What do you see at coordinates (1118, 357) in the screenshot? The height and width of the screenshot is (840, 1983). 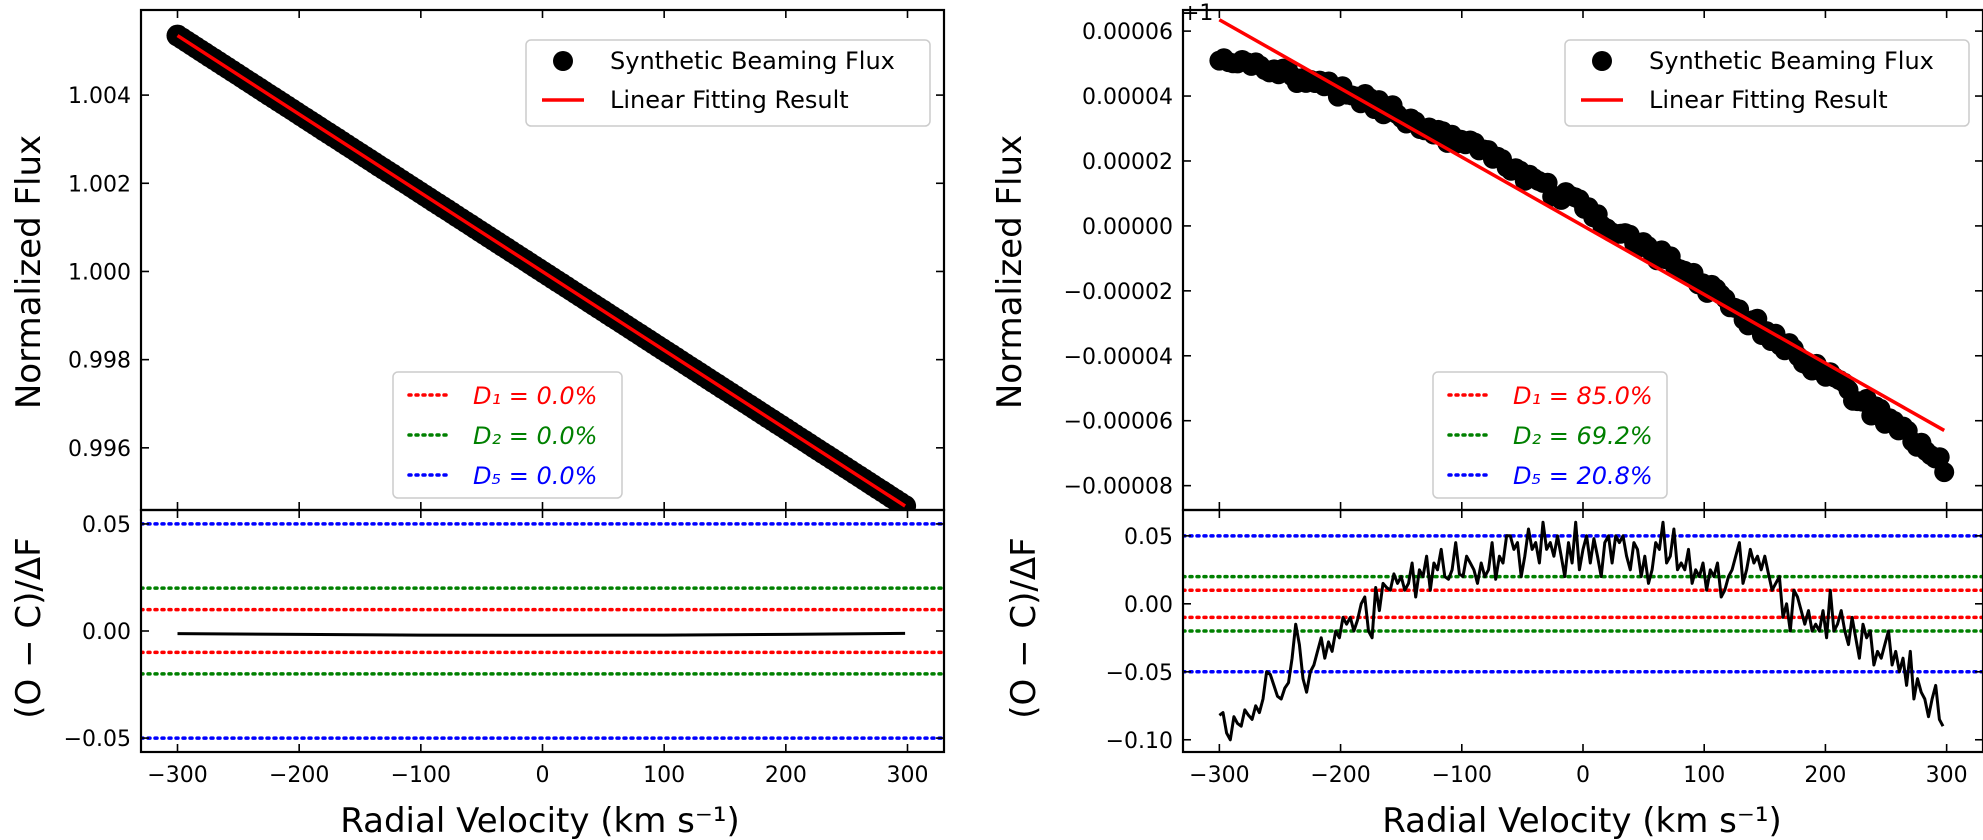 I see `y-tick-label: −0.00004` at bounding box center [1118, 357].